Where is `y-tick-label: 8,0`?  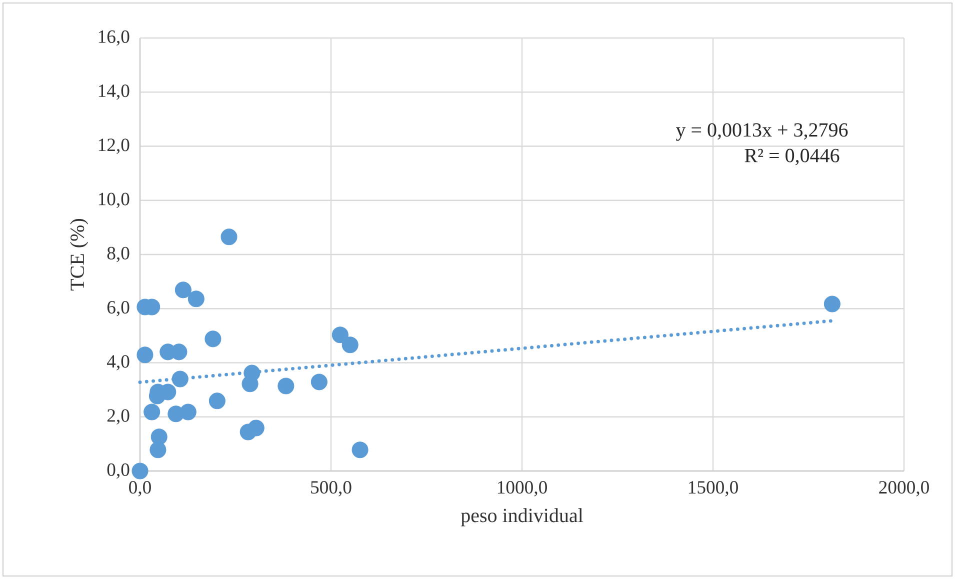 y-tick-label: 8,0 is located at coordinates (118, 254).